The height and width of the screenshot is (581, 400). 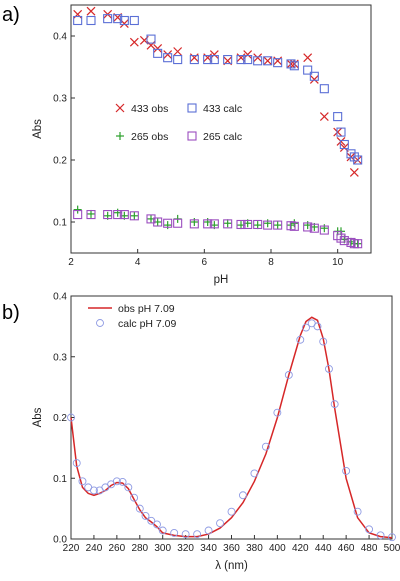 I want to click on legend-label: 265 obs, so click(x=149, y=137).